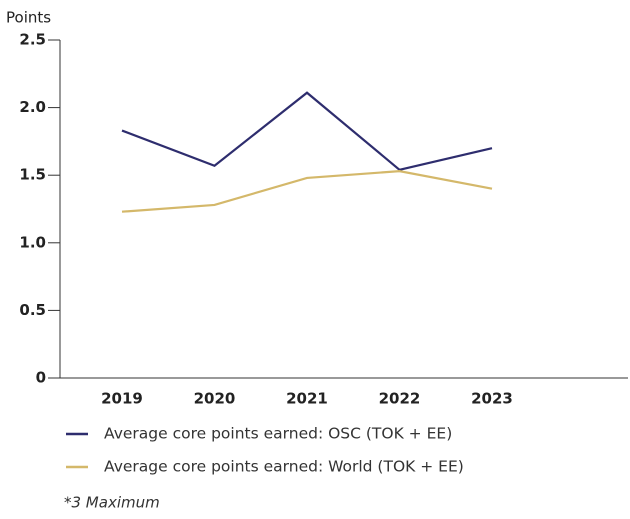 This screenshot has width=630, height=519. I want to click on y-tick-label: 0, so click(41, 378).